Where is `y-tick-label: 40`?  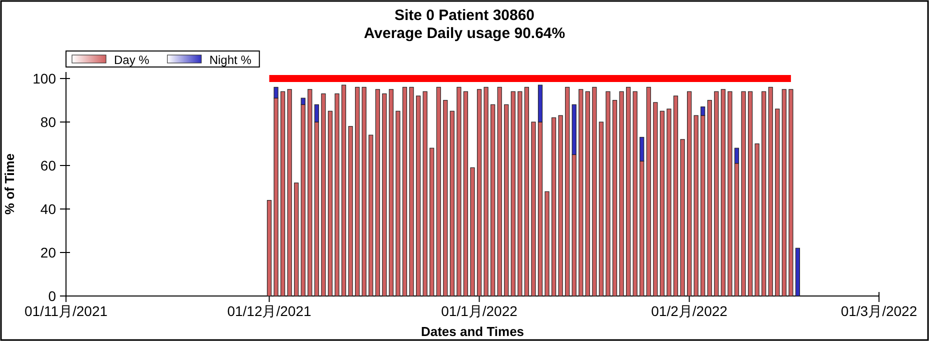 y-tick-label: 40 is located at coordinates (48, 209).